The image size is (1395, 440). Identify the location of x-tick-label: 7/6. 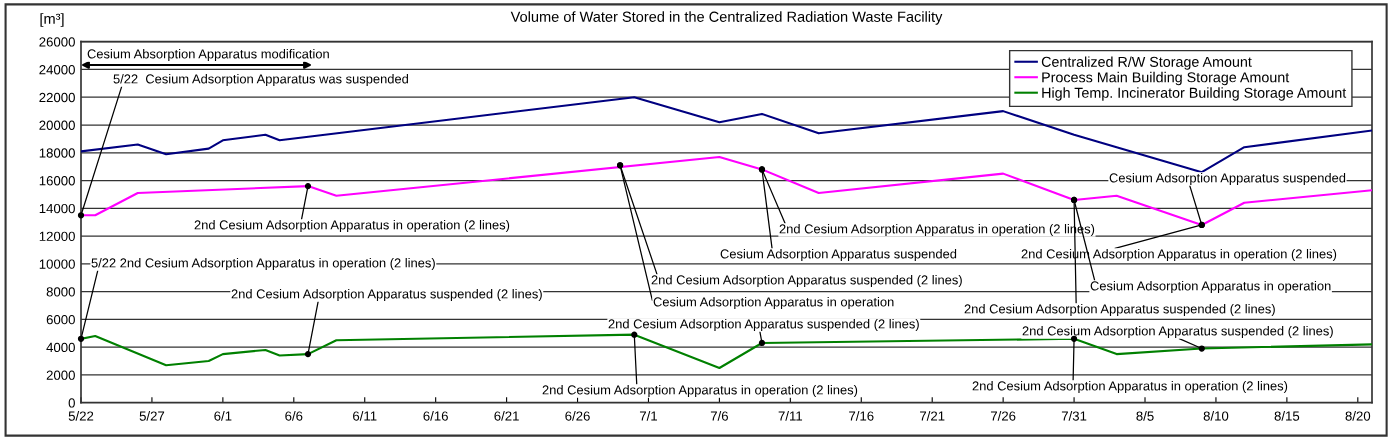
(719, 416).